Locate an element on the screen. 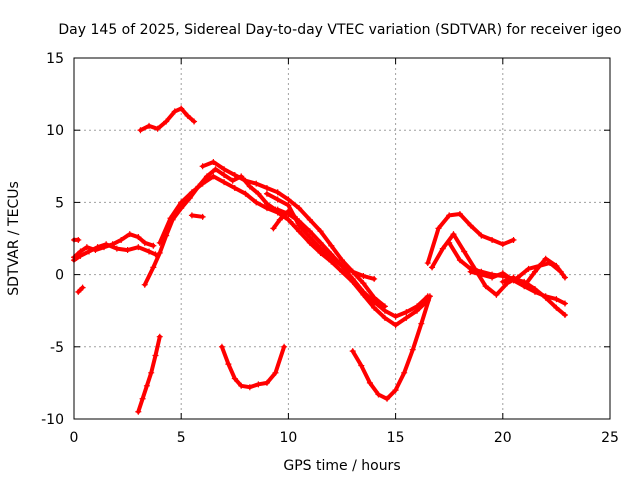  series-arc-mid-d is located at coordinates (287, 220).